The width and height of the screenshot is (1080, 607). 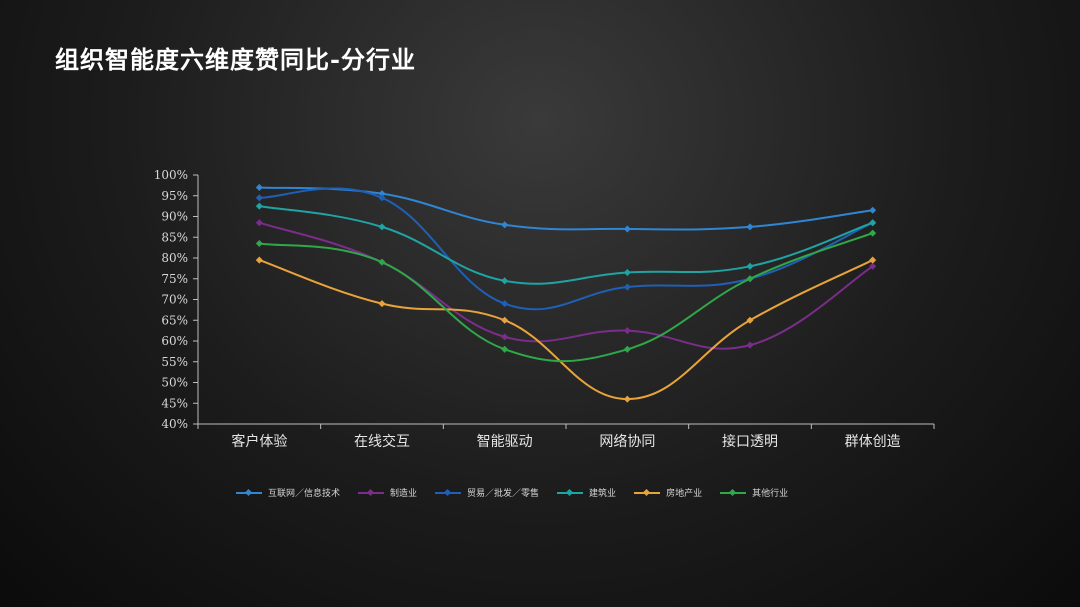 I want to click on page-title: 组织智能度六维度赞同比-分行业, so click(x=235, y=59).